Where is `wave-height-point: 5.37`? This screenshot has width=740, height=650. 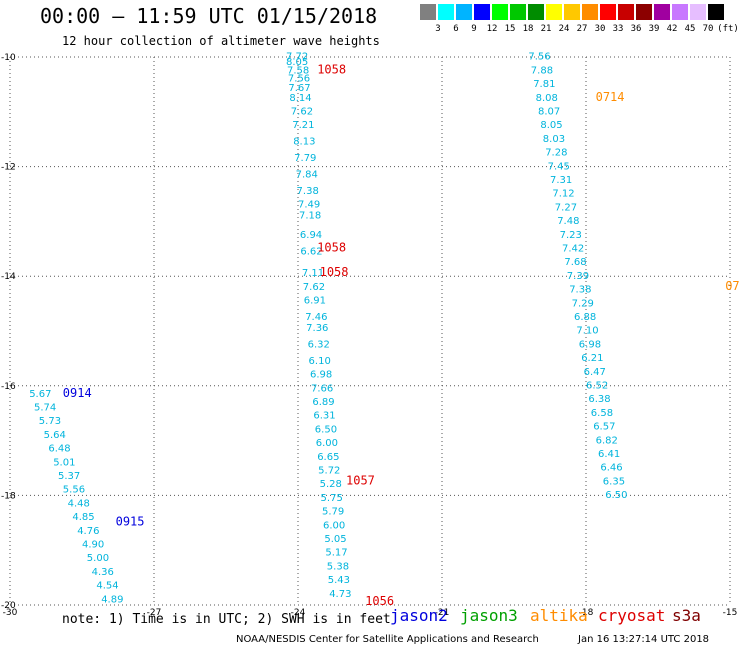
wave-height-point: 5.37 is located at coordinates (69, 476).